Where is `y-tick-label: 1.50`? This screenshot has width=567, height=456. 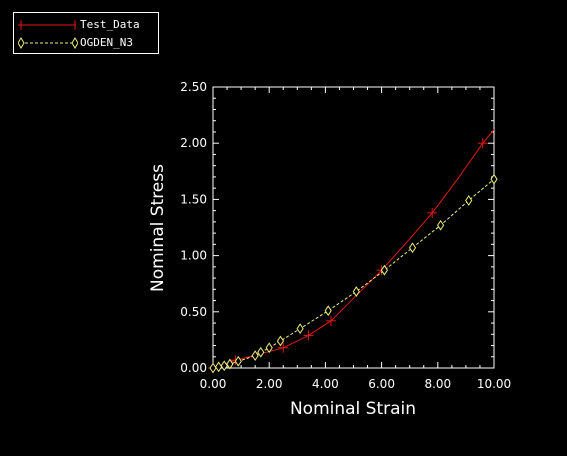 y-tick-label: 1.50 is located at coordinates (193, 199).